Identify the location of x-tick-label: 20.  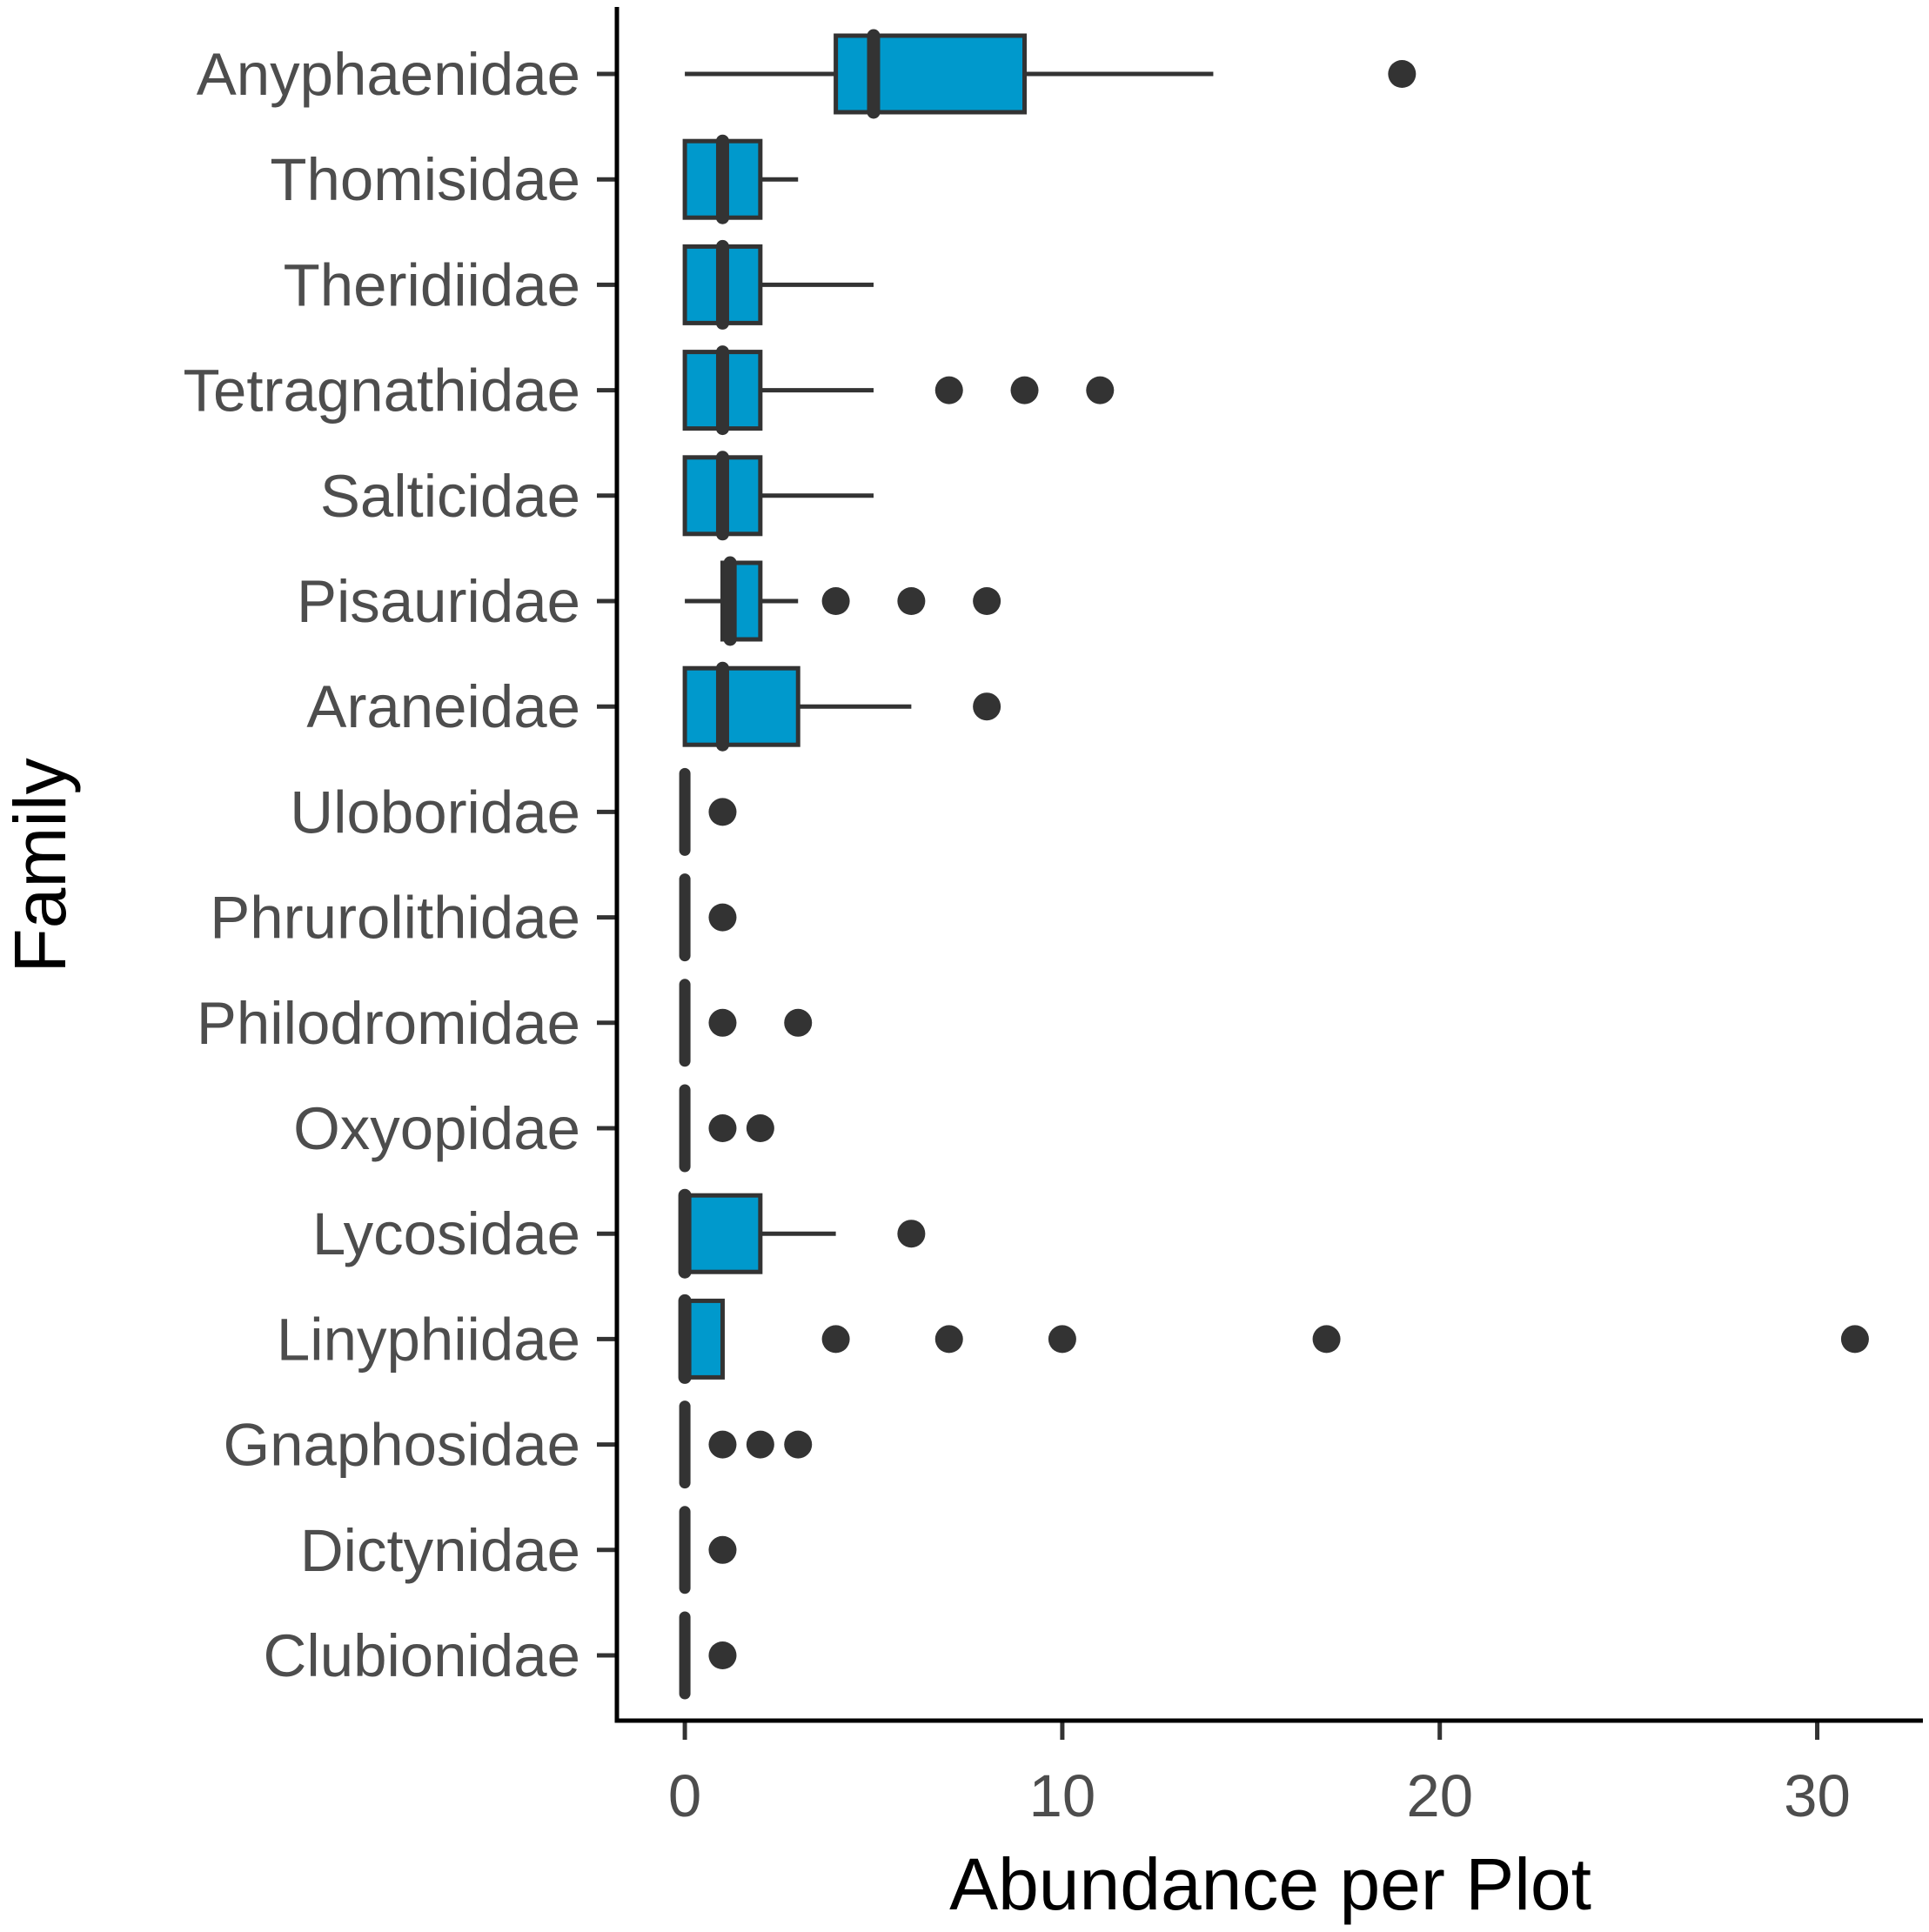
(1439, 1795).